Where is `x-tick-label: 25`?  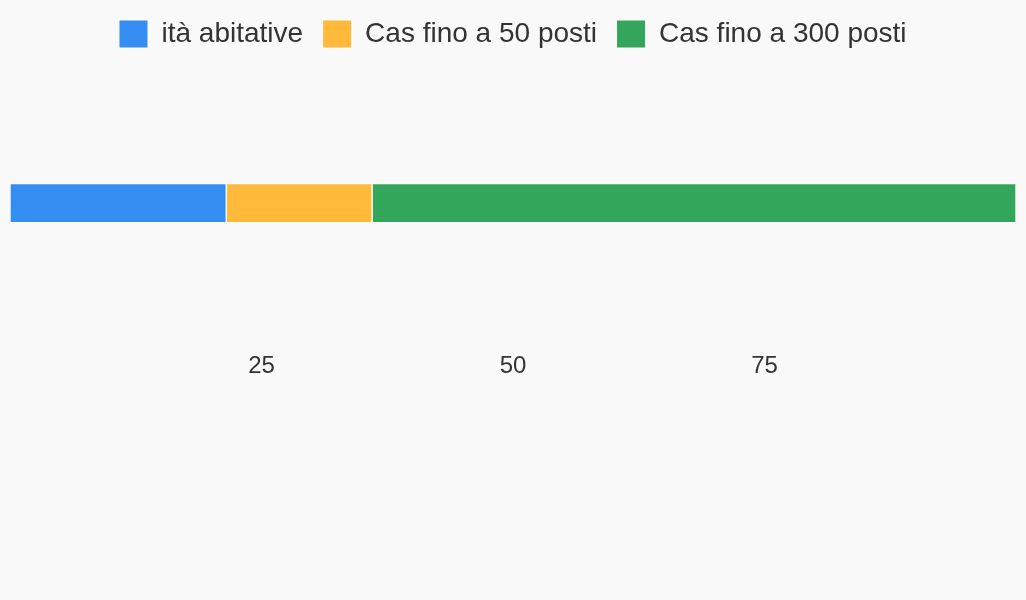
x-tick-label: 25 is located at coordinates (261, 365).